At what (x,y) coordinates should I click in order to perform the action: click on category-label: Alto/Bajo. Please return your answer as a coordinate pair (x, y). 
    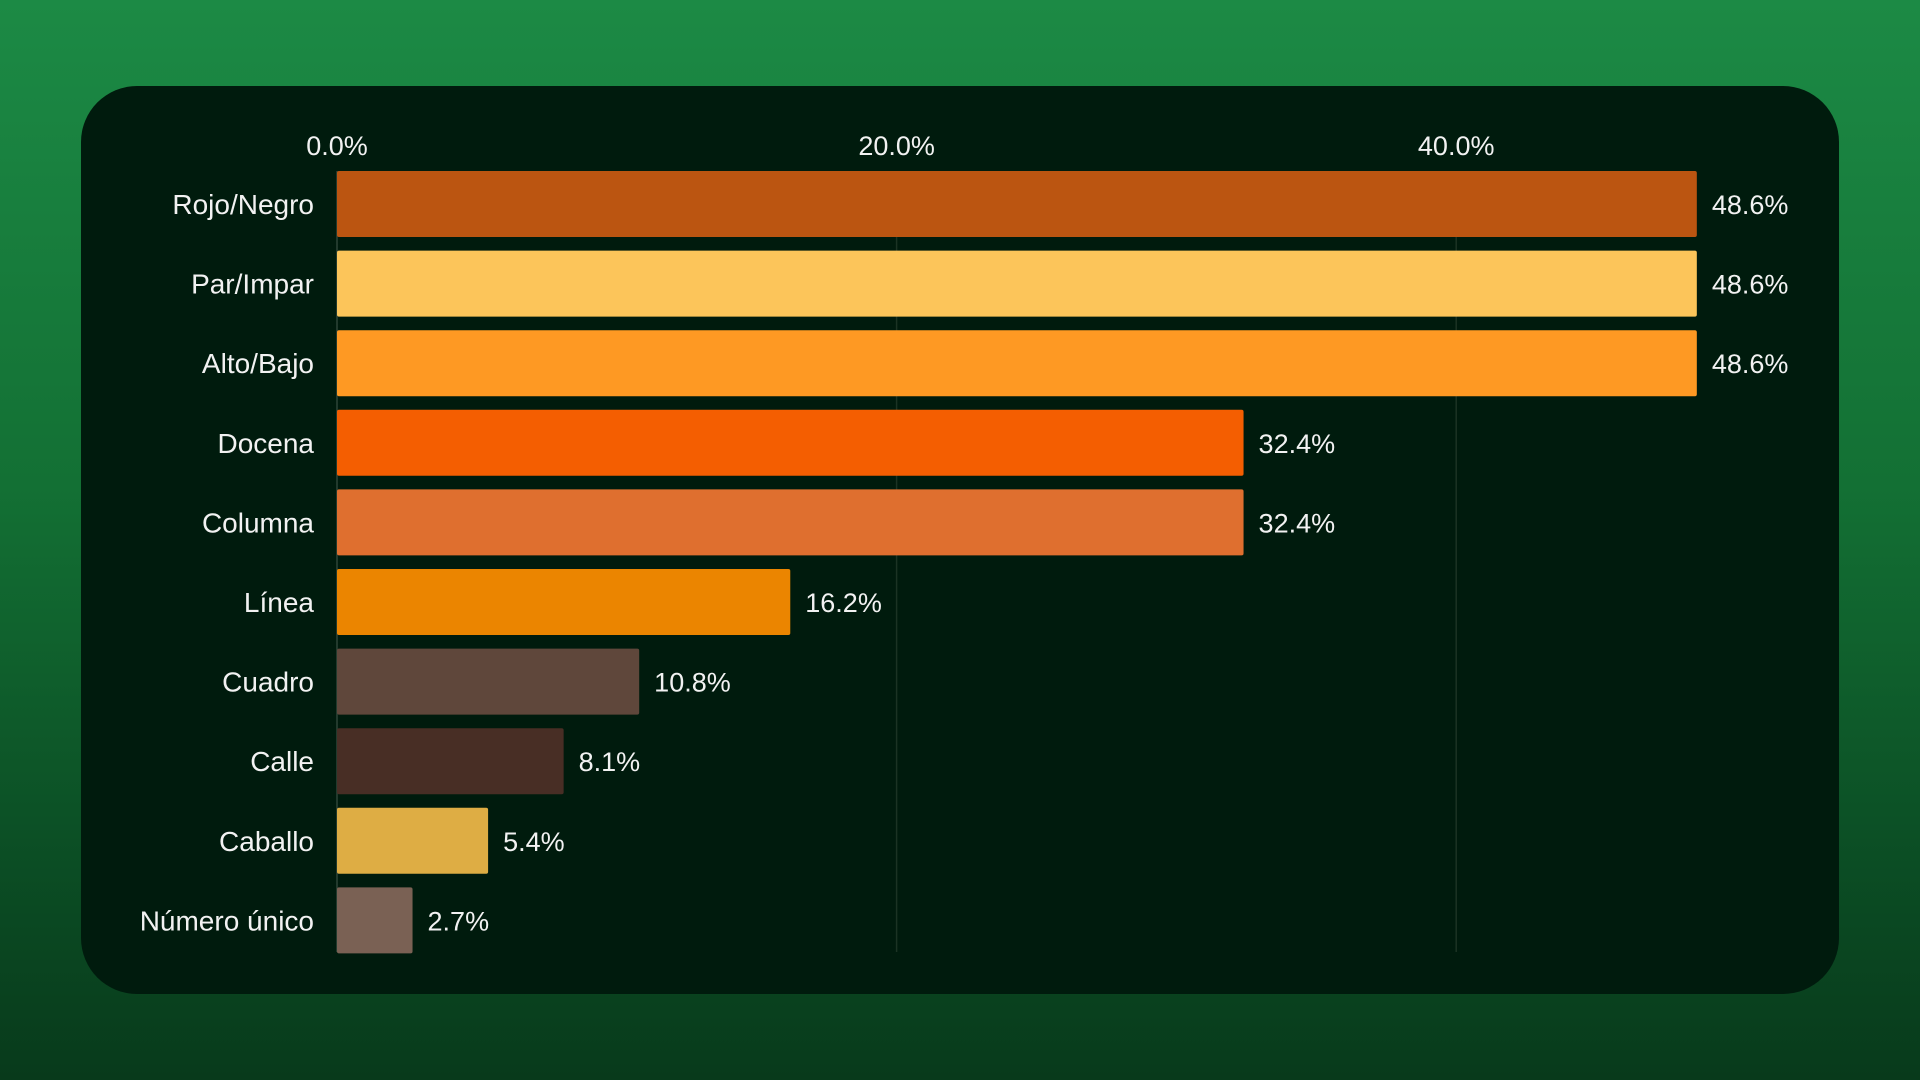
    Looking at the image, I should click on (258, 363).